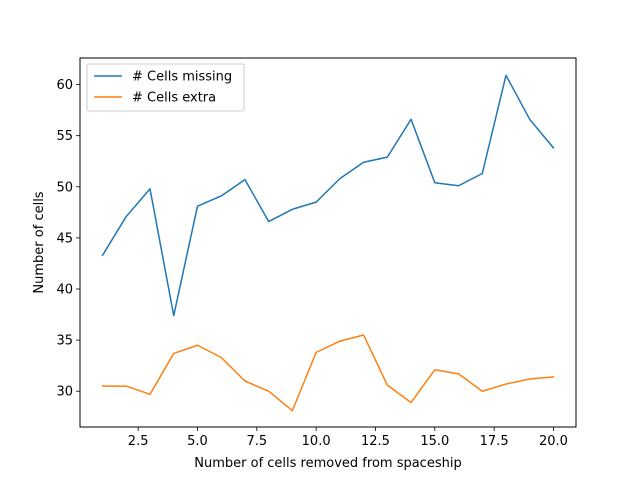 The width and height of the screenshot is (640, 480). Describe the element at coordinates (64, 238) in the screenshot. I see `y-tick-label: 45` at that location.